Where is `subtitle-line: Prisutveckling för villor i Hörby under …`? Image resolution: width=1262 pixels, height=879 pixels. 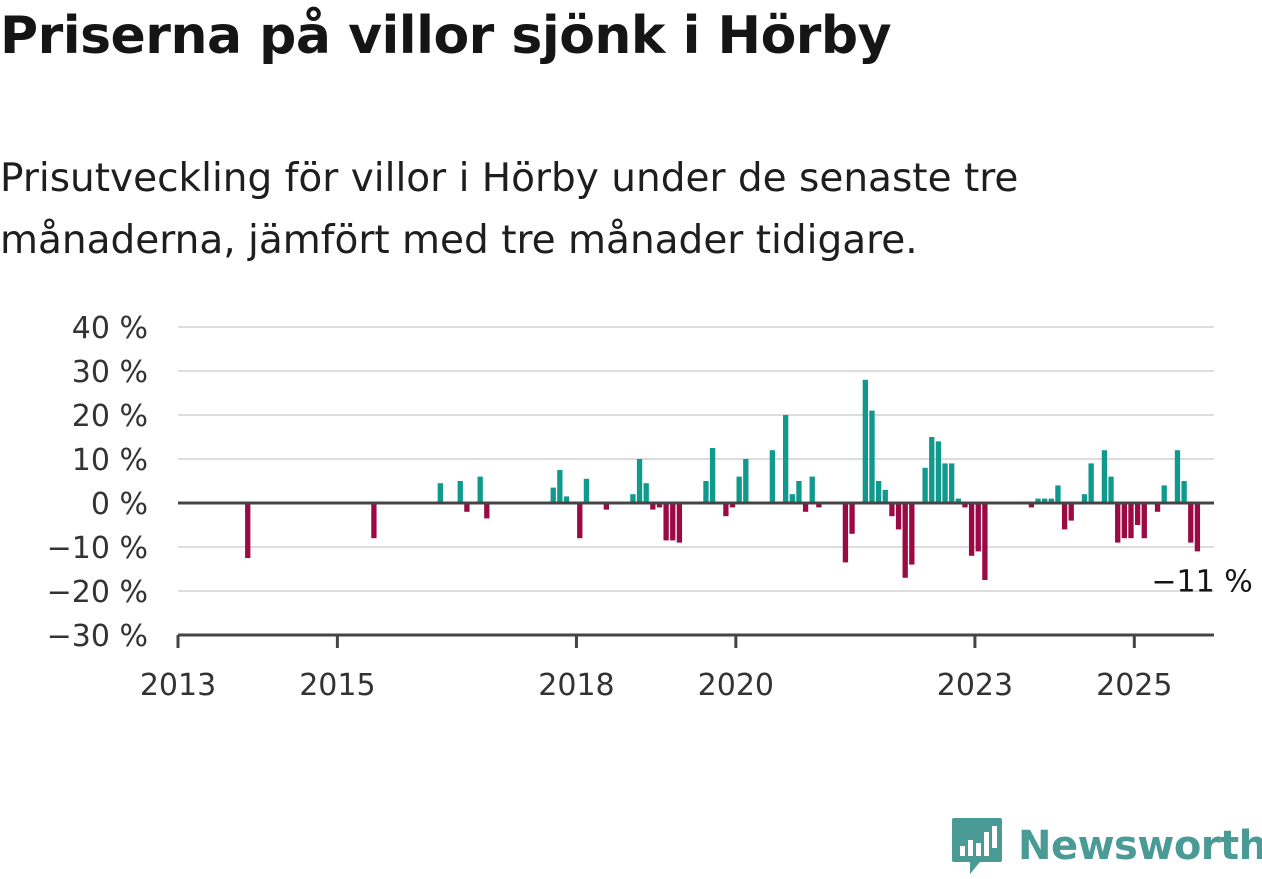 subtitle-line: Prisutveckling för villor i Hörby under … is located at coordinates (509, 178).